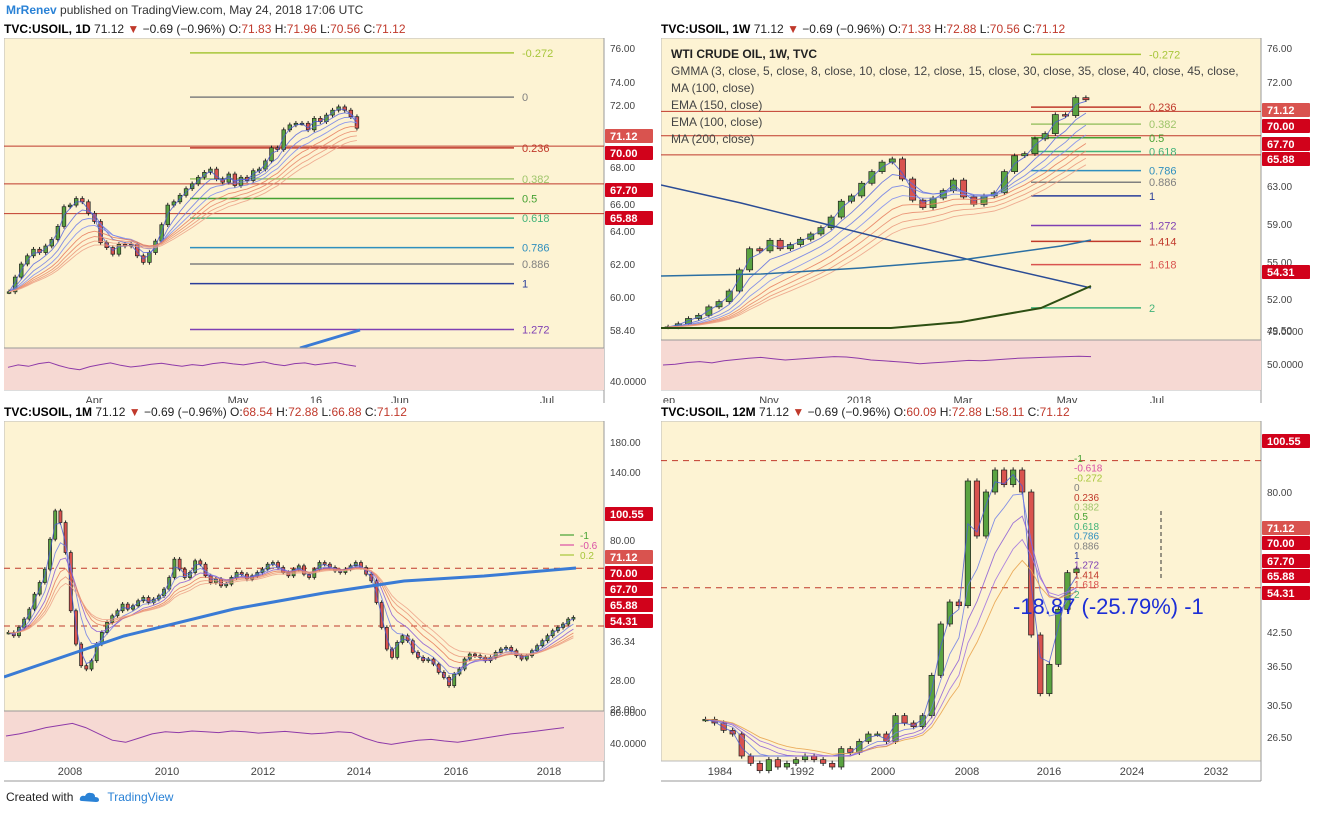 The image size is (1321, 816). I want to click on fib-level-label: 2, so click(1152, 309).